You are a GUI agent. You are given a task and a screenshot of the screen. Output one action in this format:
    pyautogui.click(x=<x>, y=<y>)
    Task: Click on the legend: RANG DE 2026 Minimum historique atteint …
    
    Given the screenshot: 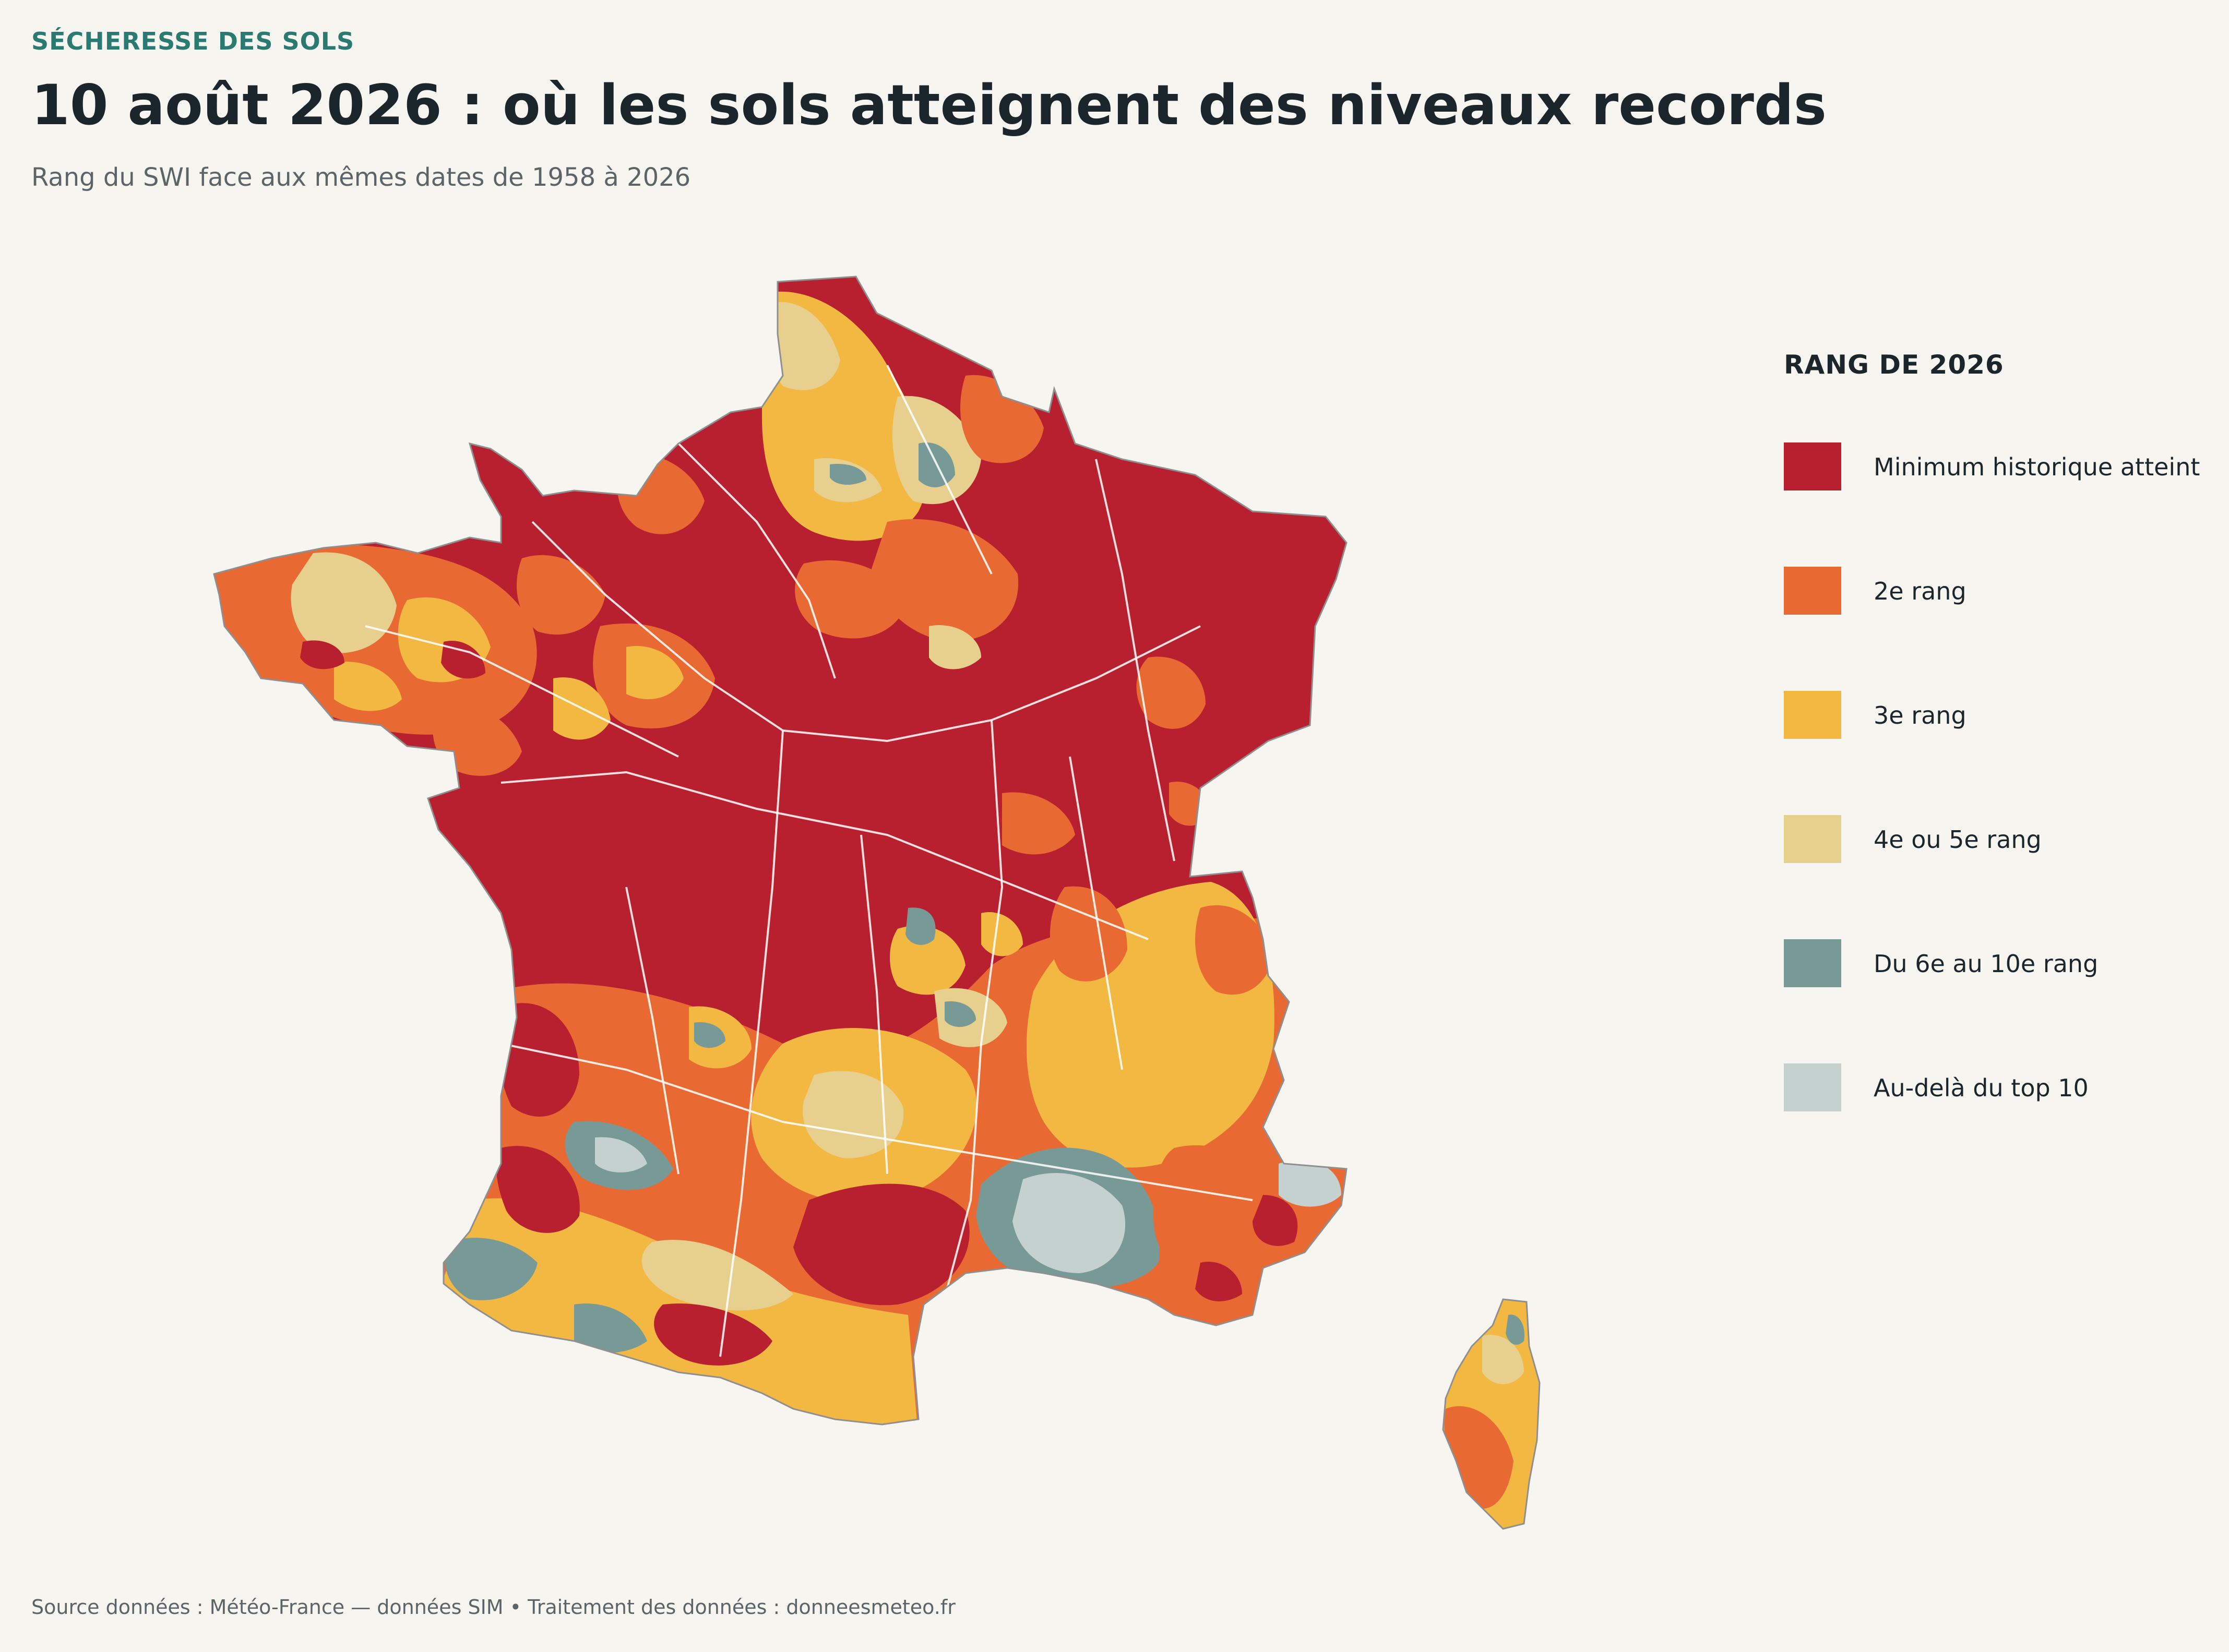 What is the action you would take?
    pyautogui.click(x=2003, y=769)
    